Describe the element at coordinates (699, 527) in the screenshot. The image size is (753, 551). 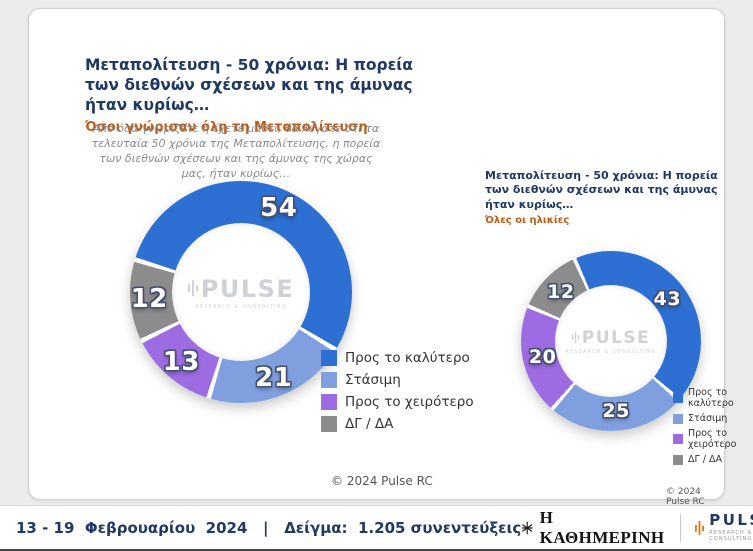
I see `pulse-bars-icon` at that location.